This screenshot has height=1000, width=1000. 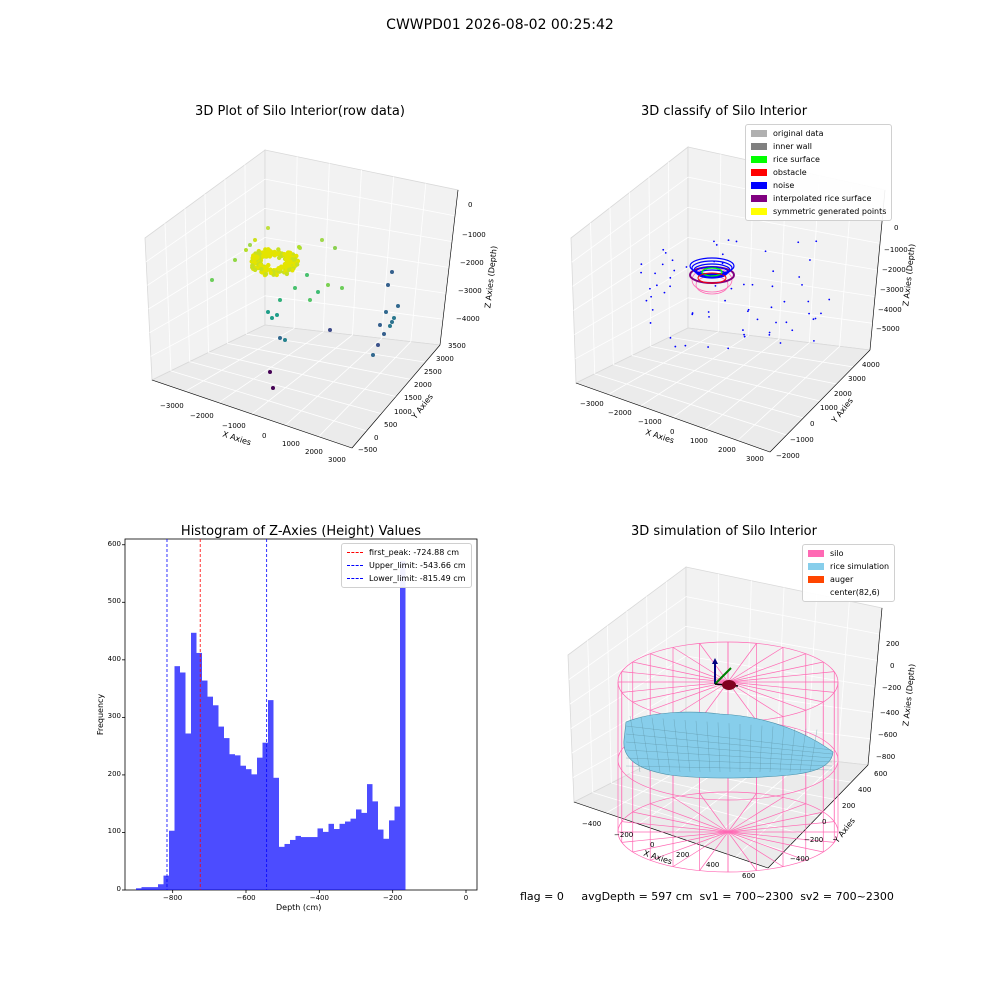 I want to click on hist-ytick-label: 400, so click(x=114, y=658).